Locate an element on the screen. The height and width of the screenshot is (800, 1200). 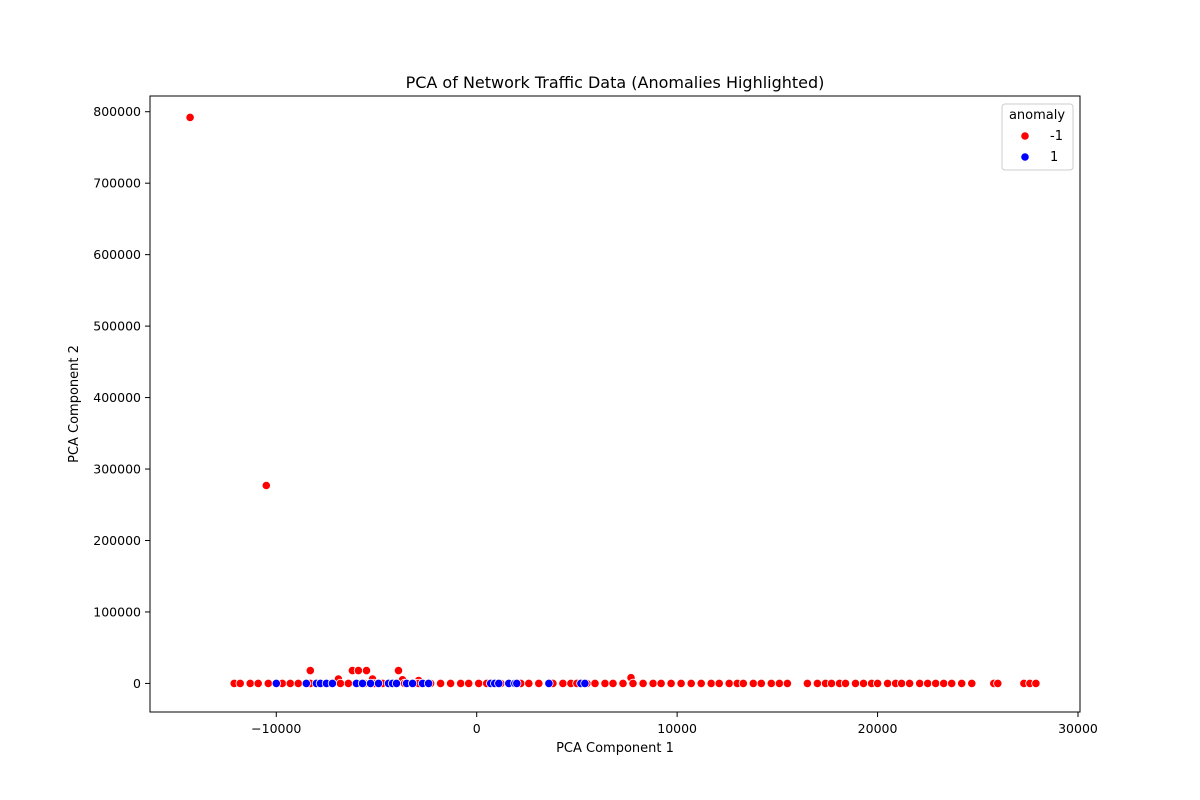
legend: anomaly -1 1 is located at coordinates (1037, 137).